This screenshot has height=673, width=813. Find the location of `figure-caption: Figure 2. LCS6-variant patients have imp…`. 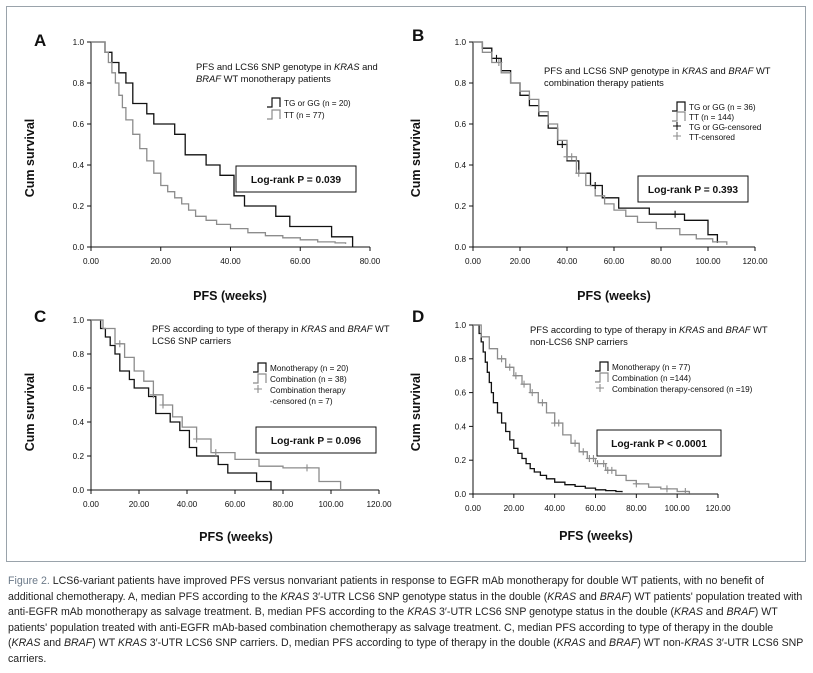

figure-caption: Figure 2. LCS6-variant patients have imp… is located at coordinates (406, 621).